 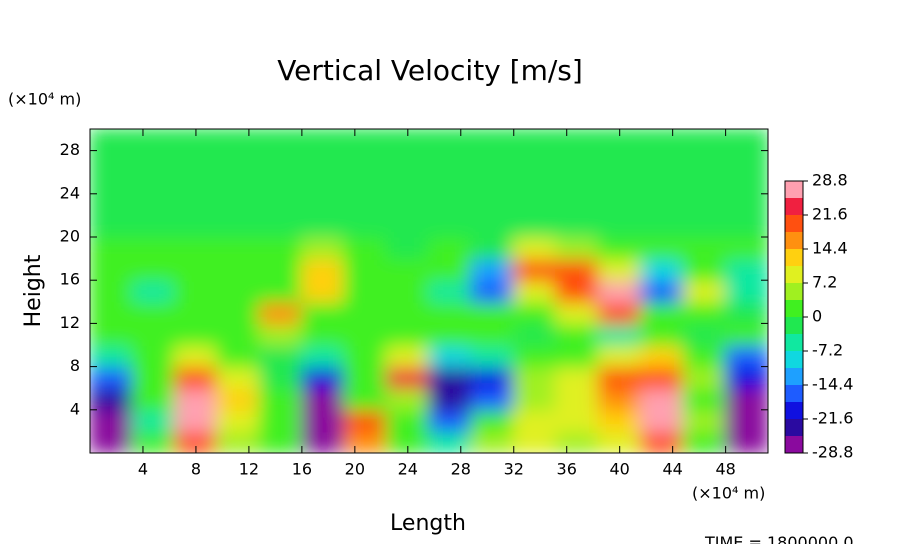 I want to click on y-tick-label: 4, so click(x=75, y=408).